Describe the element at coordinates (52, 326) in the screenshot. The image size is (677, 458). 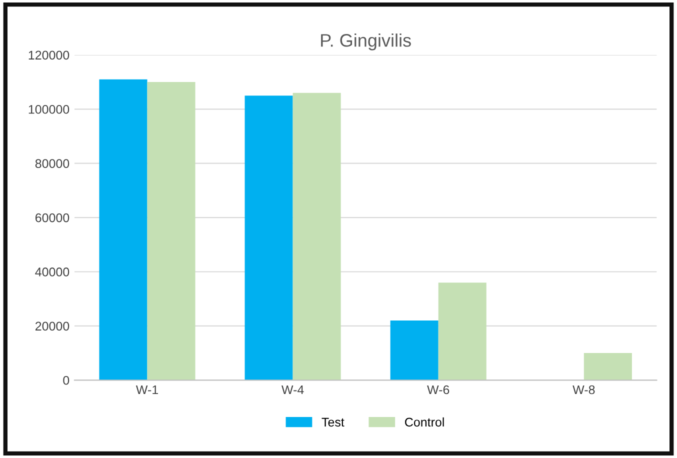
I see `y-tick-label: 20000` at that location.